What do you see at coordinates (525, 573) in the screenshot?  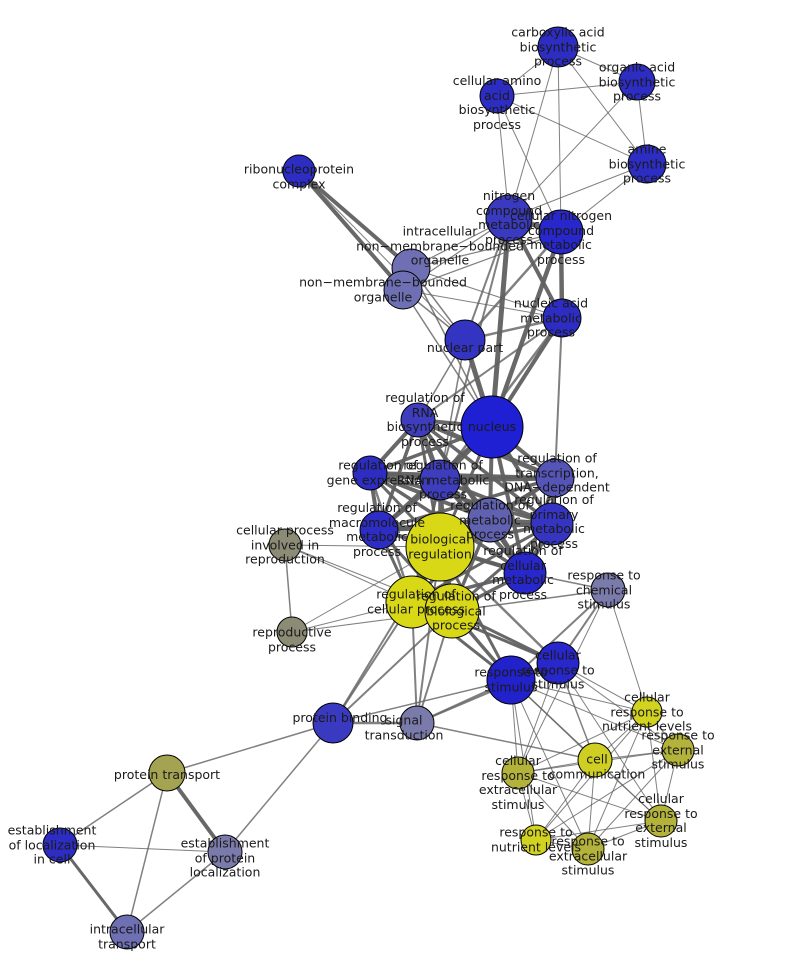 I see `graph-node-regulation_of_cellular_metabolic_process` at bounding box center [525, 573].